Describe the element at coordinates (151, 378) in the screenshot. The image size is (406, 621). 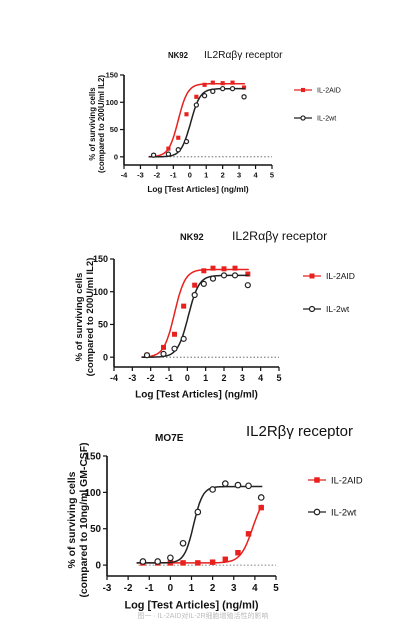
I see `x-tick-label: -2` at that location.